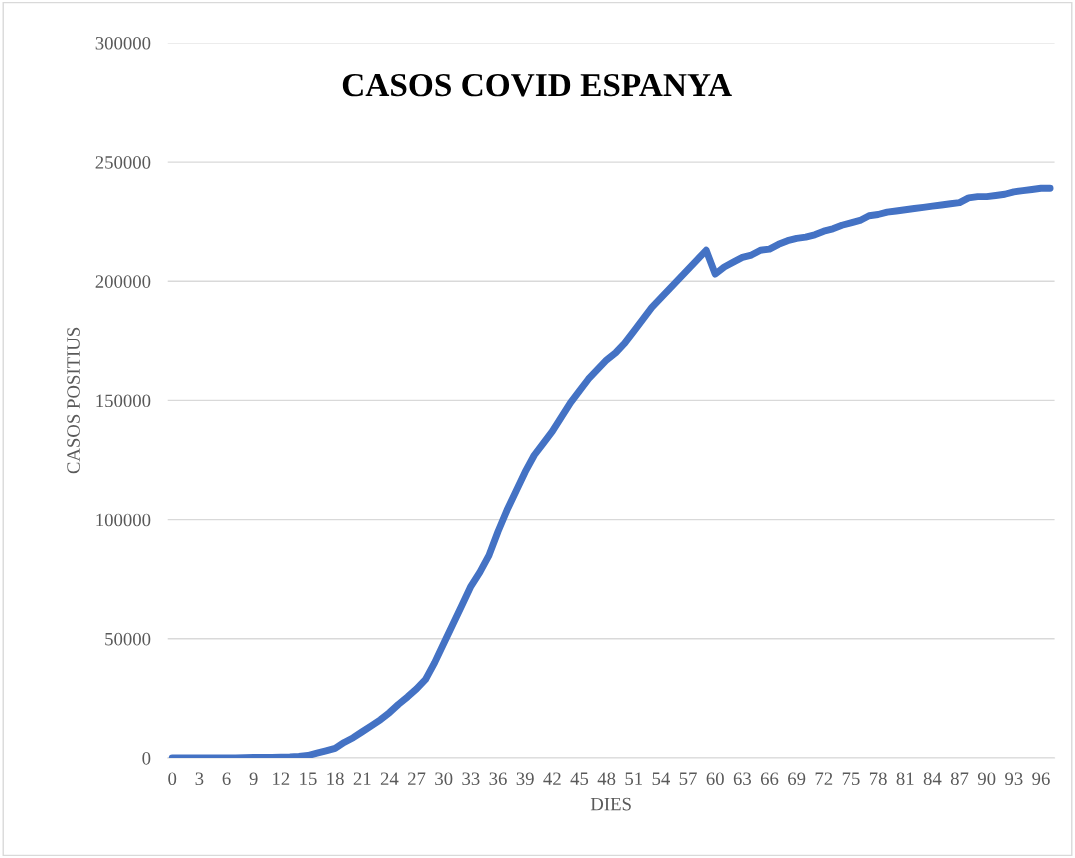 The height and width of the screenshot is (858, 1075). What do you see at coordinates (661, 779) in the screenshot?
I see `x-tick-label: 54` at bounding box center [661, 779].